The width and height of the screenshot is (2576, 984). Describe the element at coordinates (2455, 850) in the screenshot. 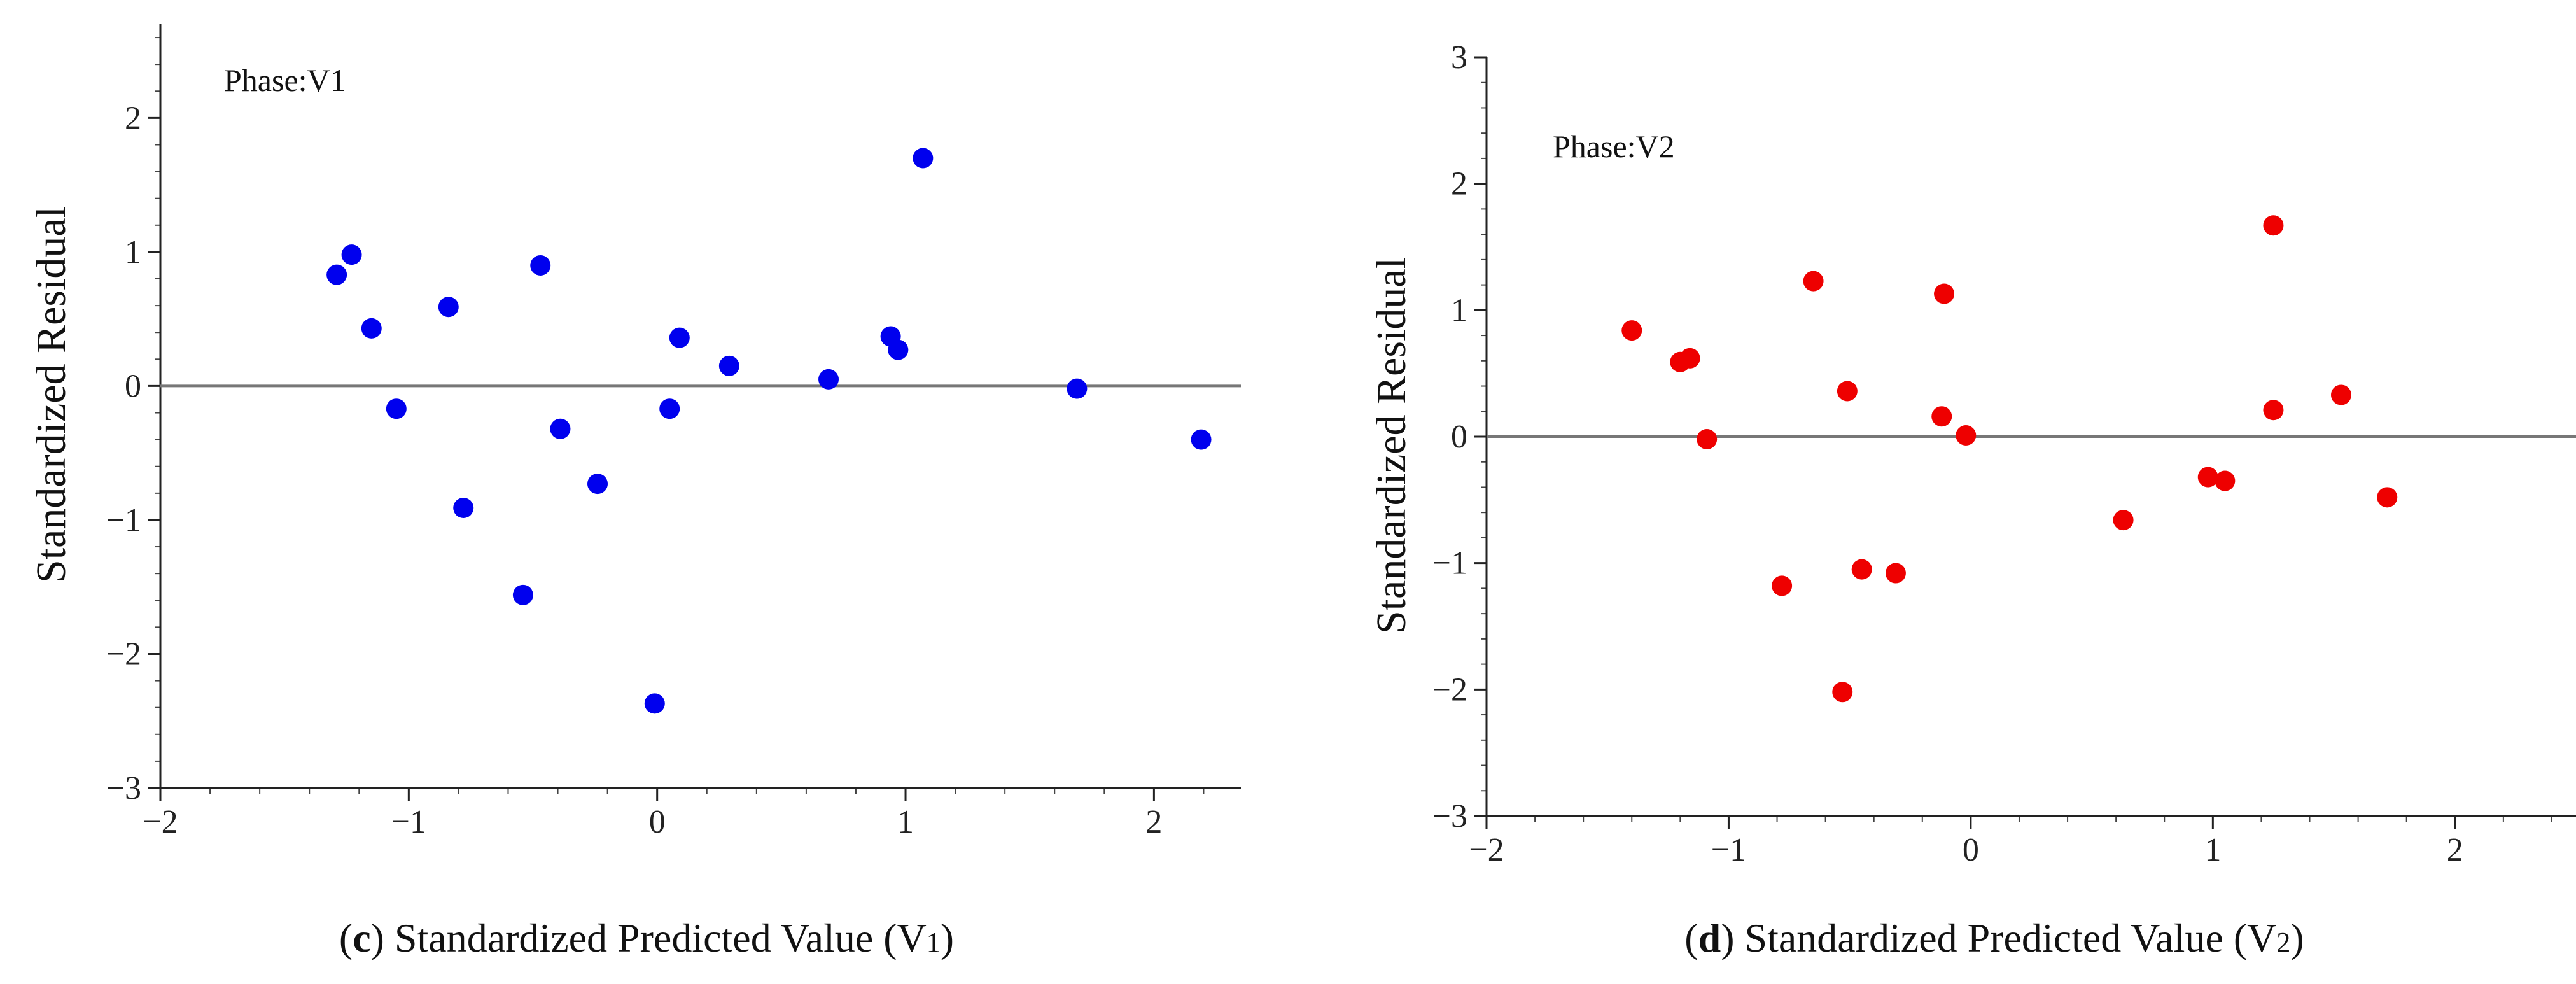

I see `chart-d-x-tick-label: 2` at that location.